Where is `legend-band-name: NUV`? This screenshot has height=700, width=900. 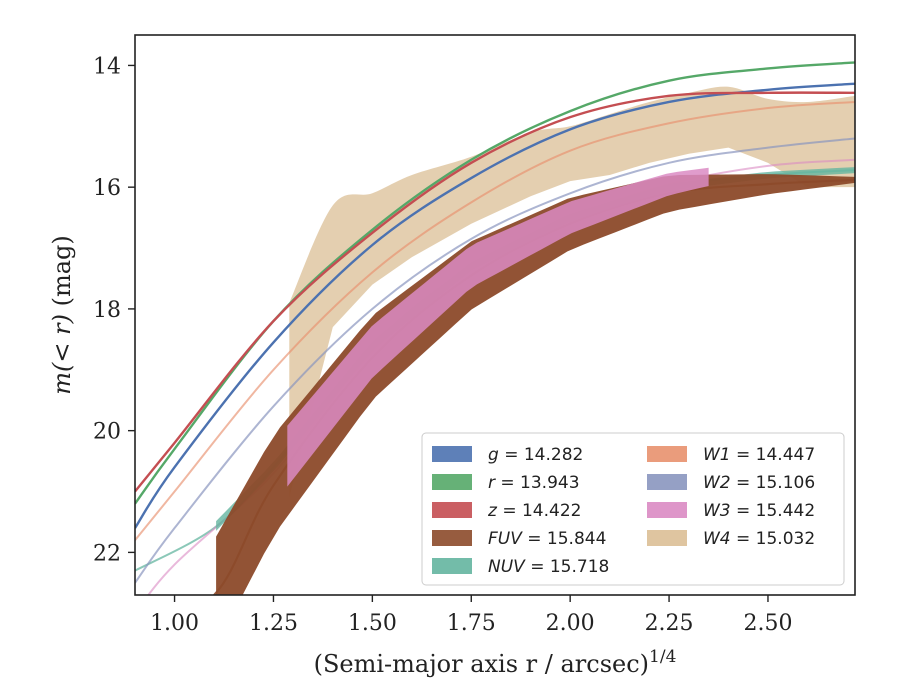
legend-band-name: NUV is located at coordinates (507, 567).